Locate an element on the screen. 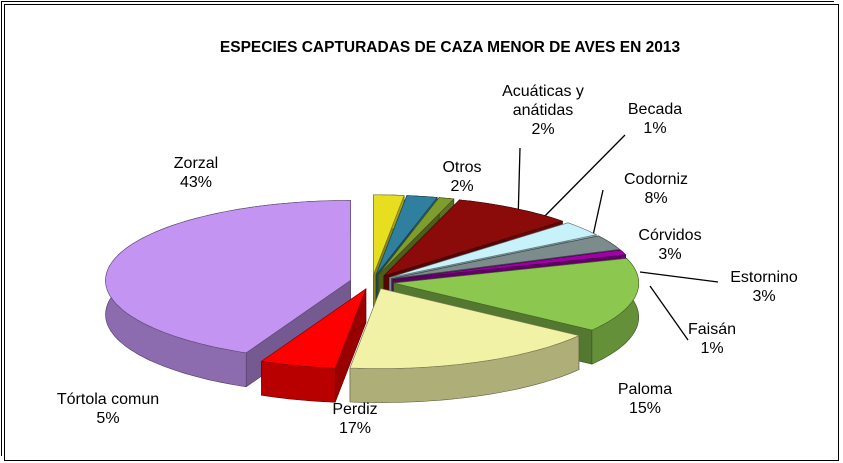  data-label: Becada 1% is located at coordinates (655, 119).